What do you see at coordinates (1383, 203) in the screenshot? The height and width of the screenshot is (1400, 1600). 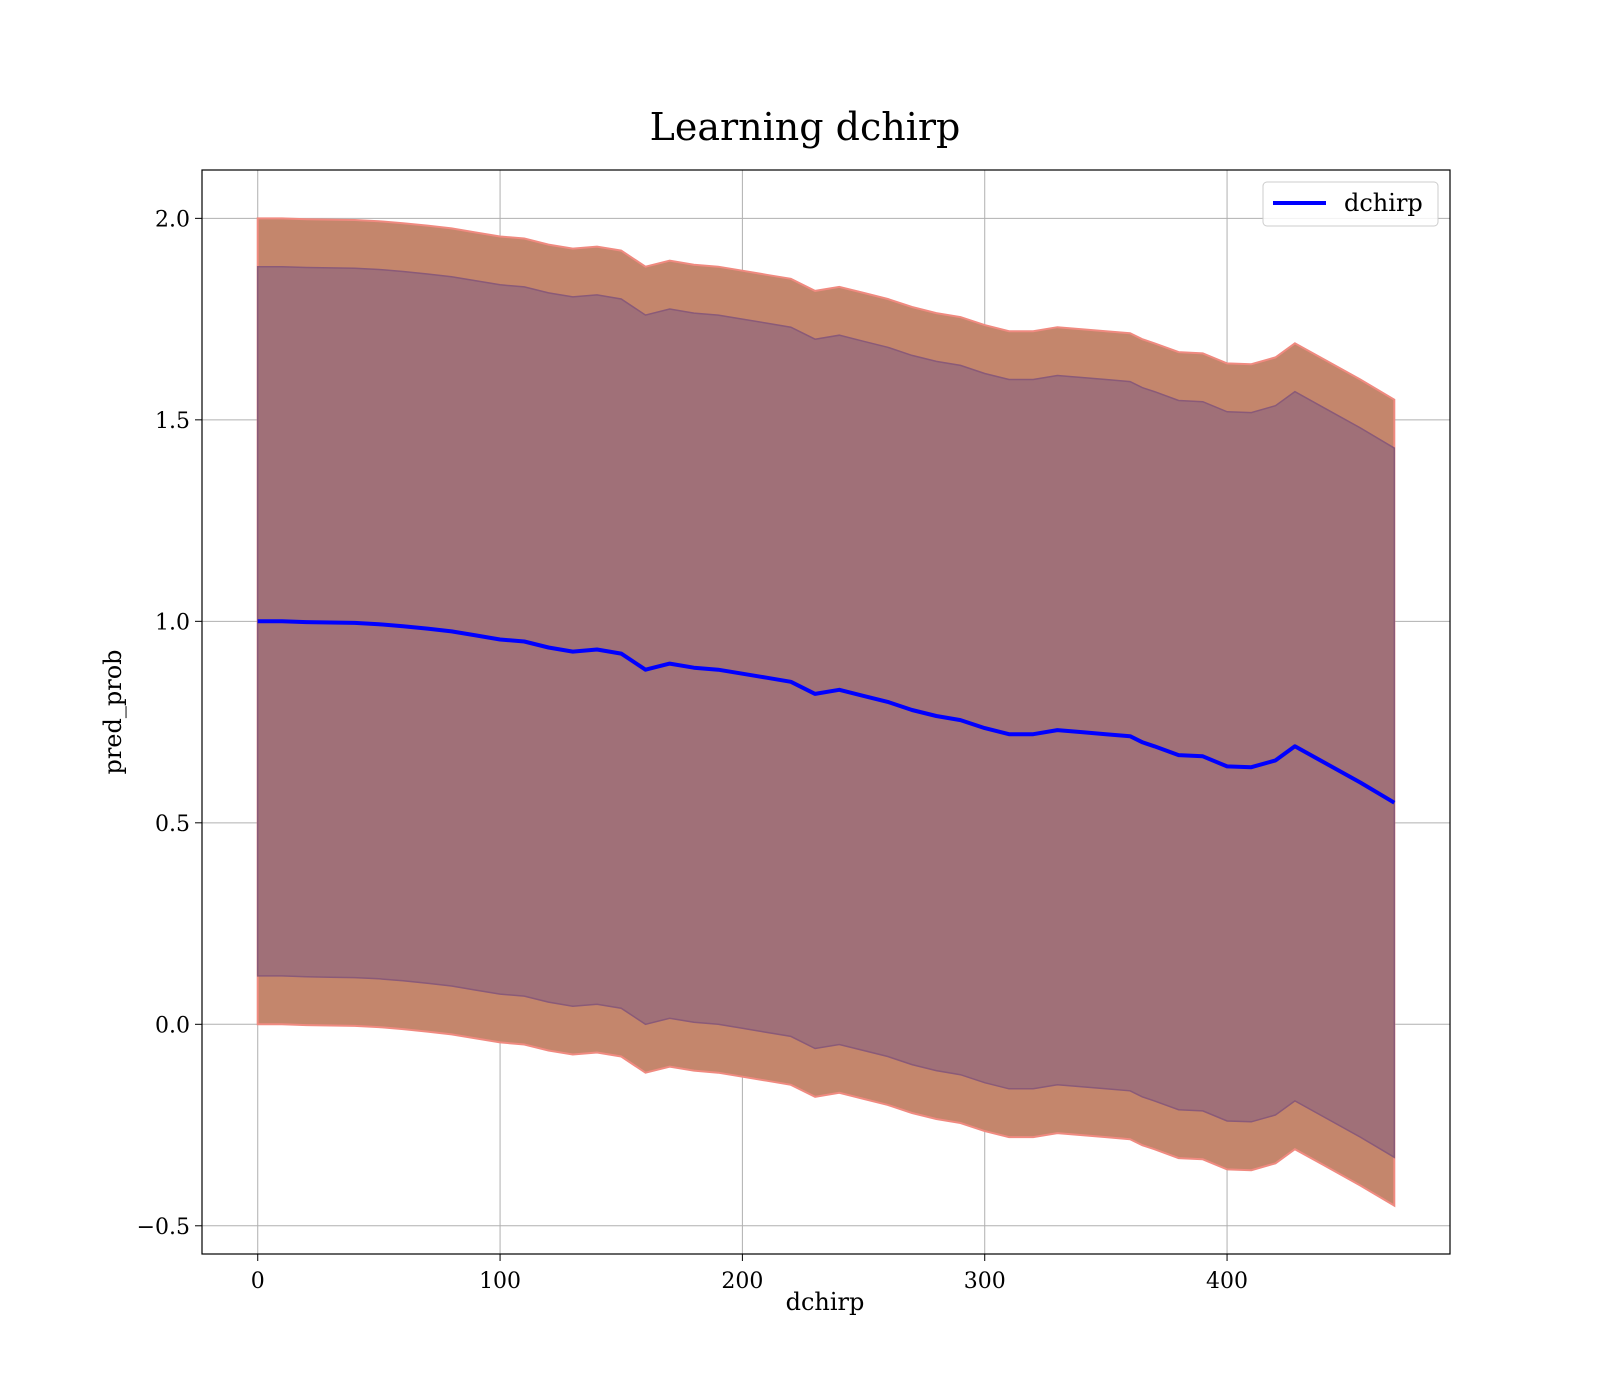 I see `legend-entry: dchirp` at bounding box center [1383, 203].